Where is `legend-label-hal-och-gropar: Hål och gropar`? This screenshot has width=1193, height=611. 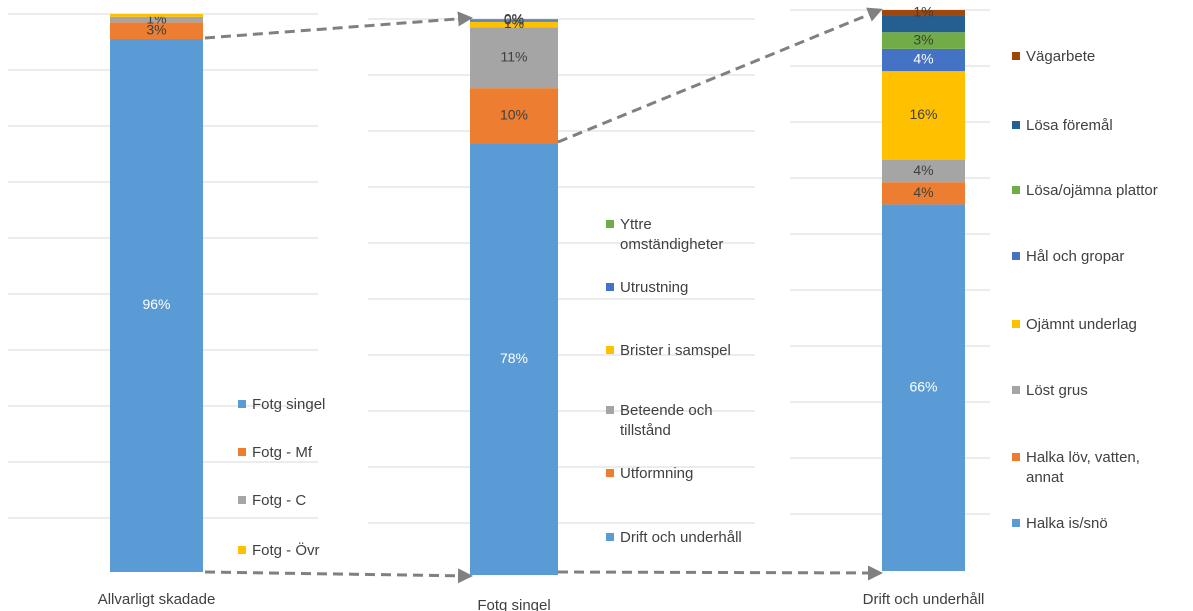
legend-label-hal-och-gropar: Hål och gropar is located at coordinates (1075, 256).